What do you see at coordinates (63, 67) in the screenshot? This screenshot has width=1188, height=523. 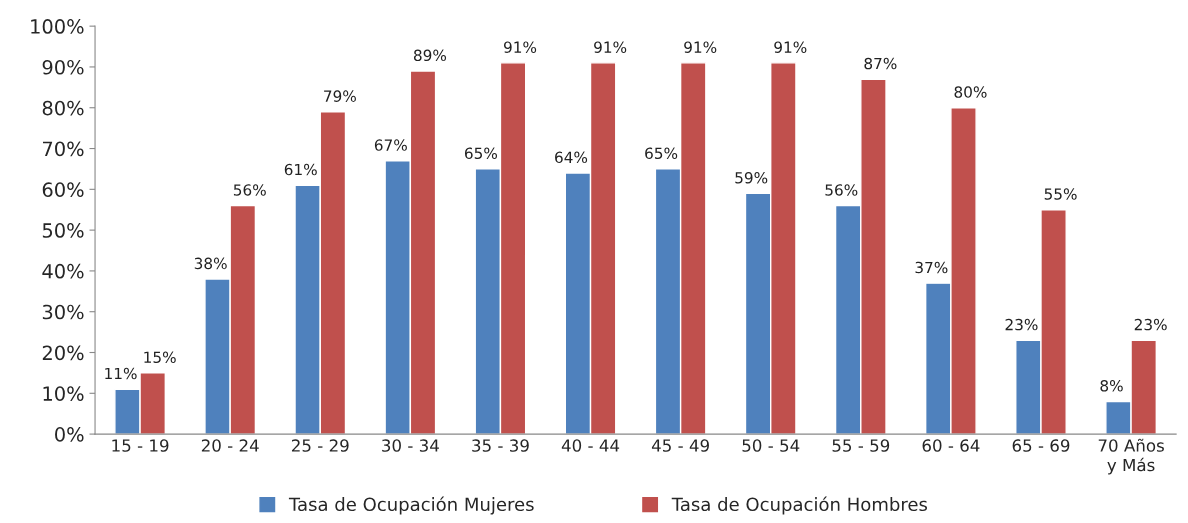 I see `y-tick-label: 90%` at bounding box center [63, 67].